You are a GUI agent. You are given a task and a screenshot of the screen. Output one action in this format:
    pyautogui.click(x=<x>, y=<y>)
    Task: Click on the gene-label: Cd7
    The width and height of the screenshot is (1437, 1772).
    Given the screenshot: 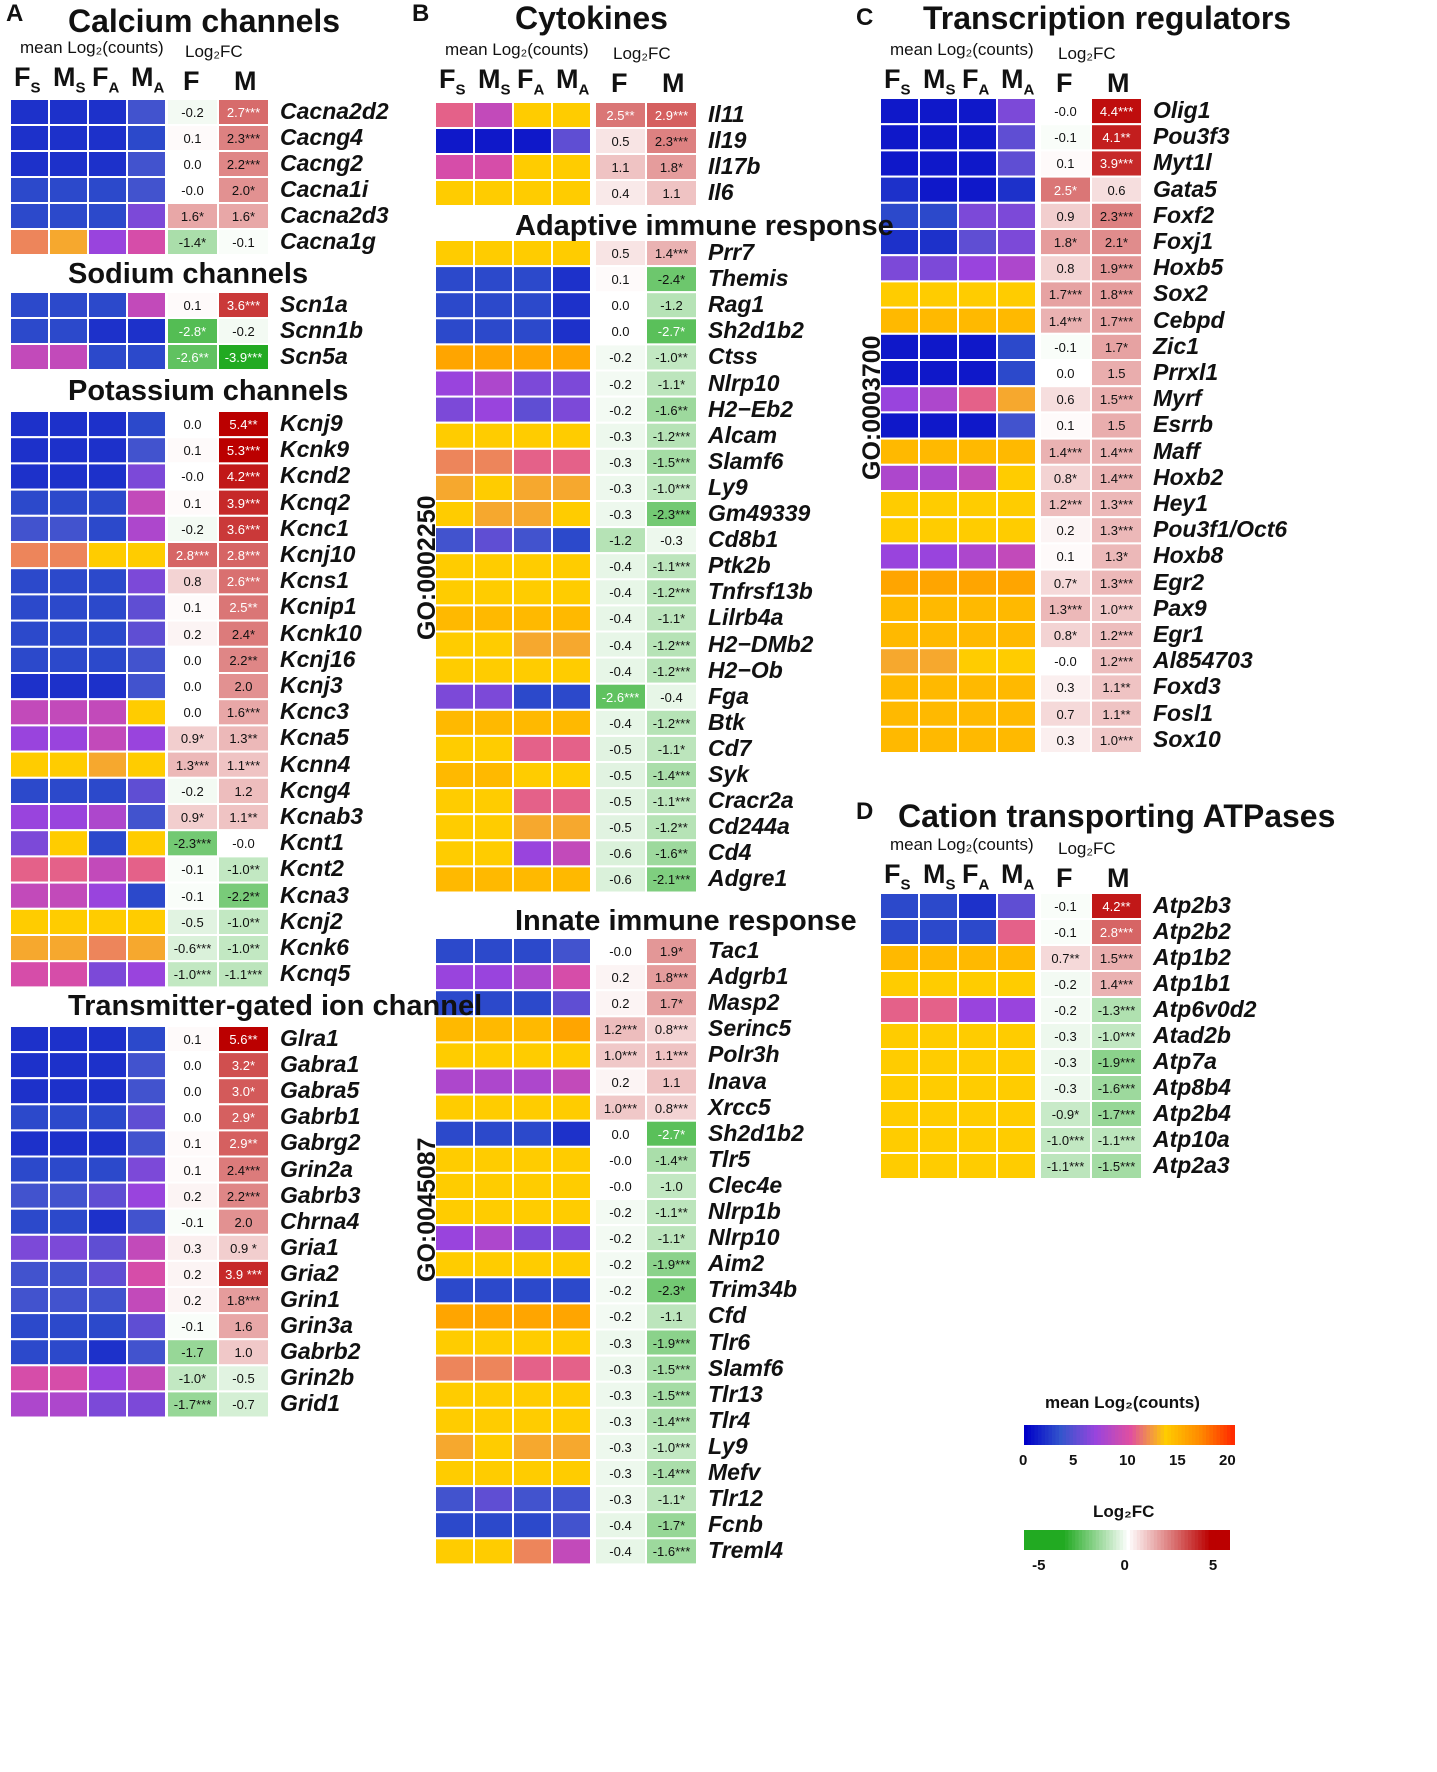 What is the action you would take?
    pyautogui.click(x=730, y=747)
    